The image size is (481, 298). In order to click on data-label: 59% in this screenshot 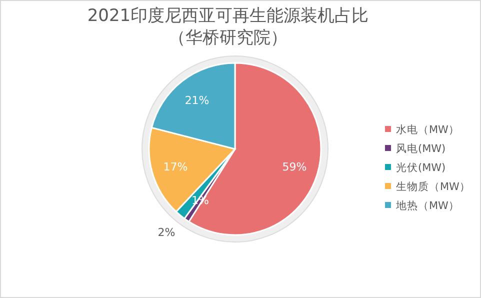, I will do `click(294, 167)`.